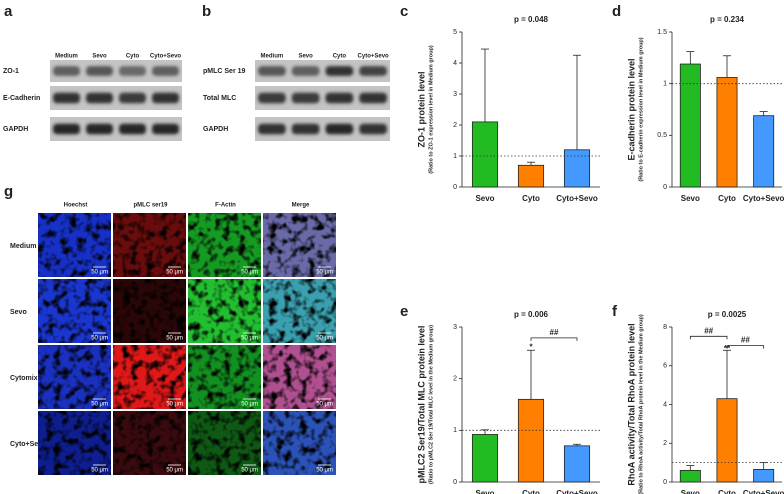  I want to click on lane-label: Medium, so click(272, 57).